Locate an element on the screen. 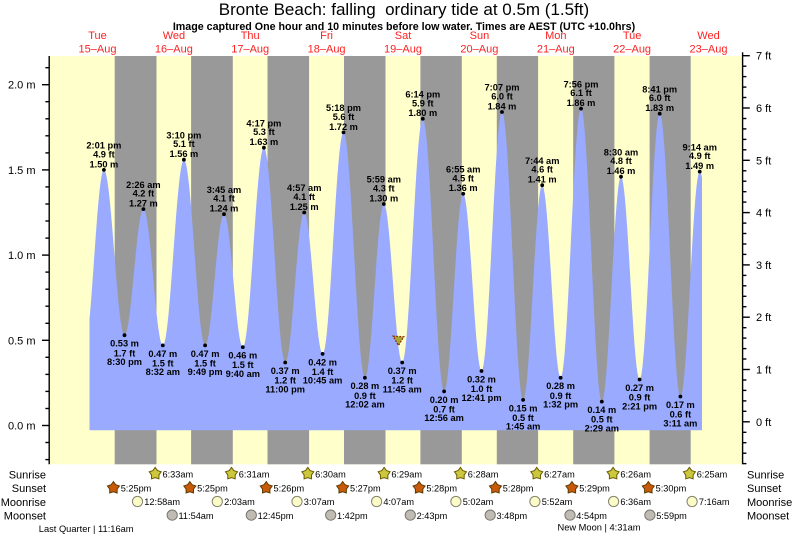  svg-text: 4:07am is located at coordinates (398, 502).